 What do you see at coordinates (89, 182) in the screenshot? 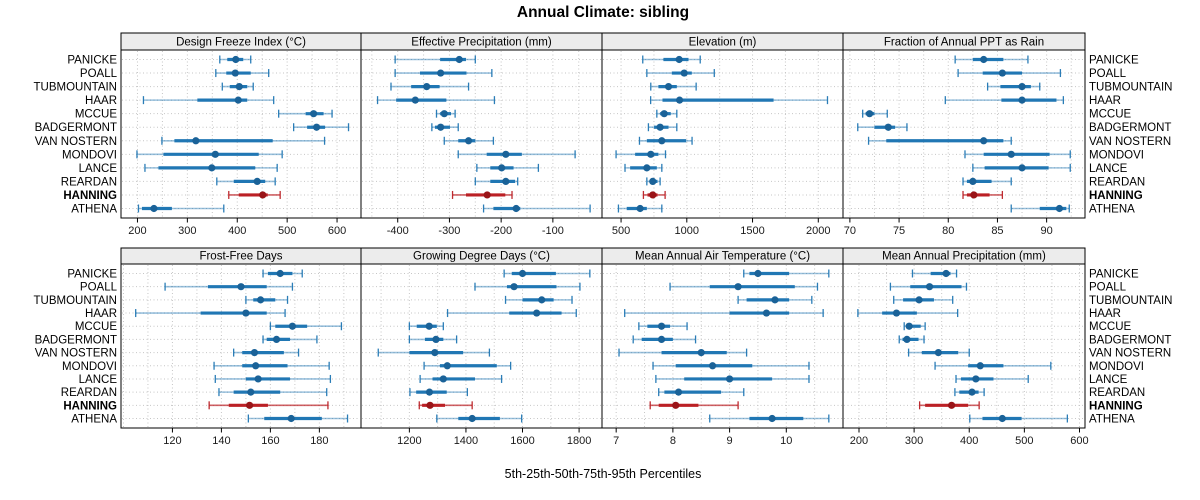
I see `station-label-left-reardan: REARDAN` at bounding box center [89, 182].